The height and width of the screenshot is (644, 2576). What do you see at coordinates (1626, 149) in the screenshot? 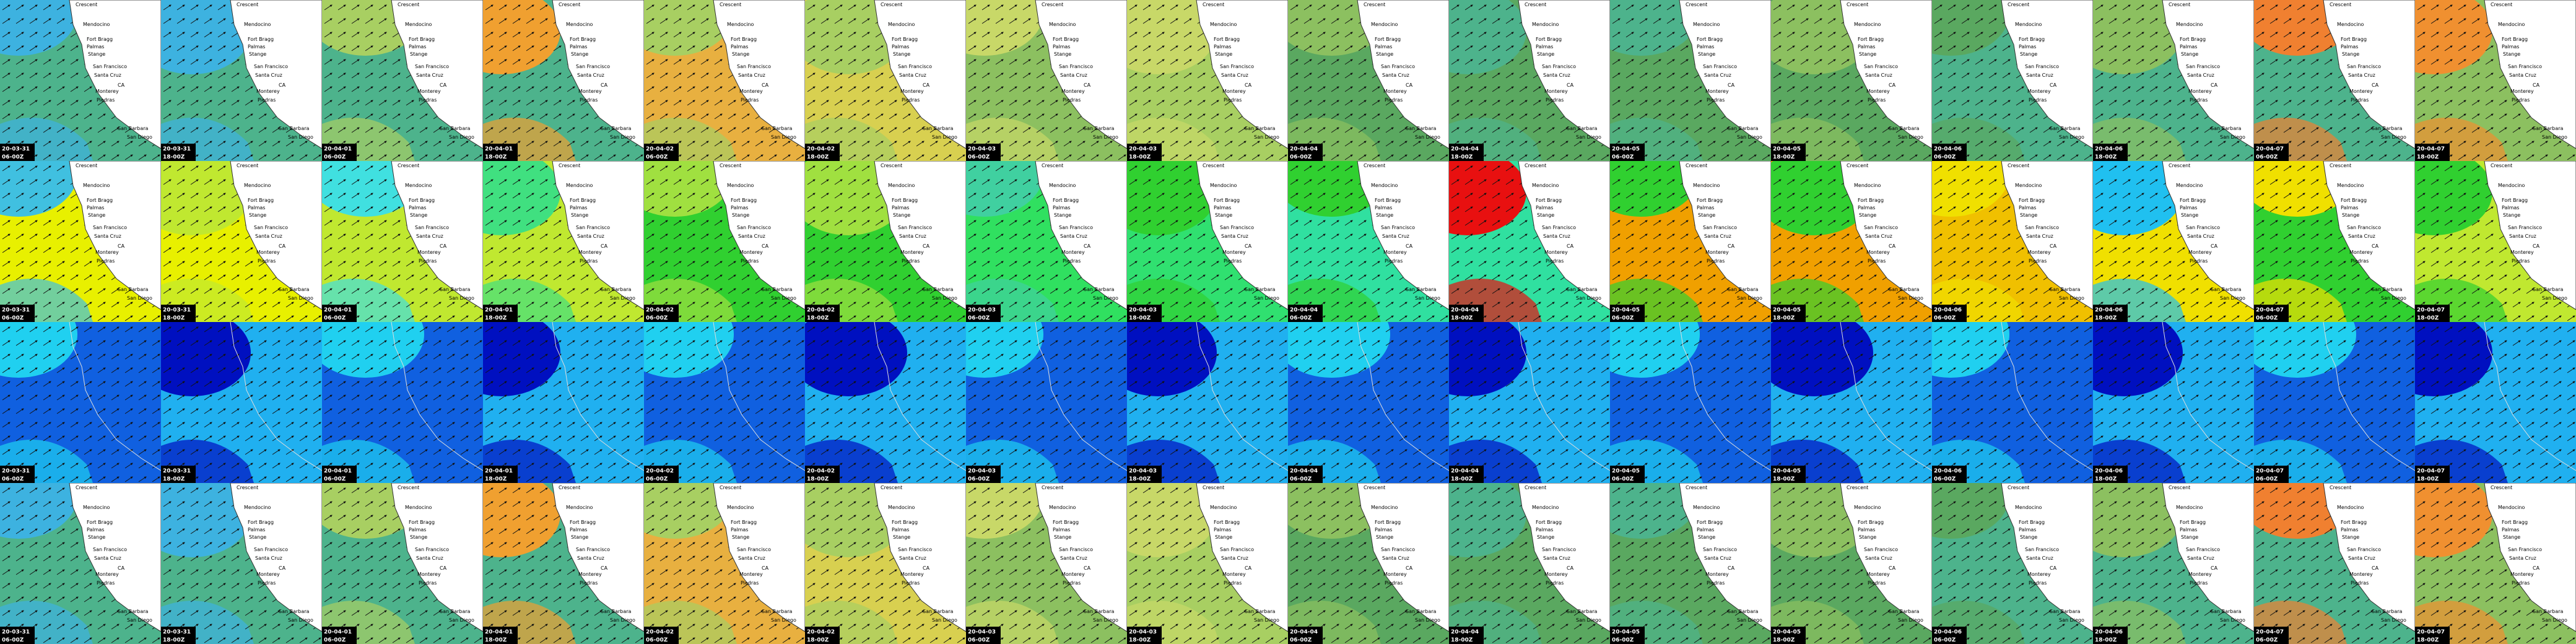
I see `date-label: 20-04-05` at bounding box center [1626, 149].